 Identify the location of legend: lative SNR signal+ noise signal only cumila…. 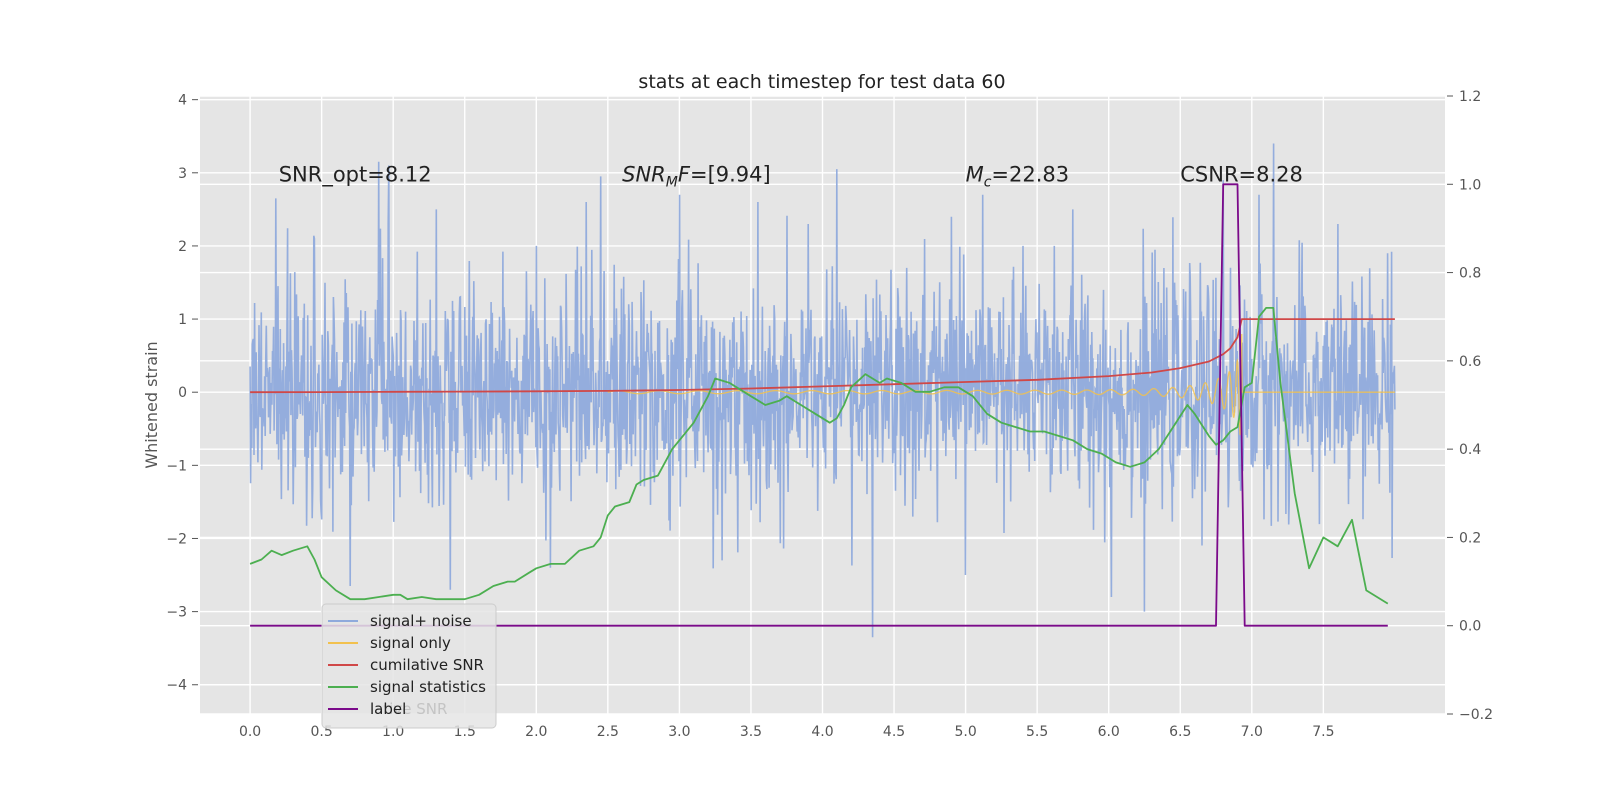
(409, 666).